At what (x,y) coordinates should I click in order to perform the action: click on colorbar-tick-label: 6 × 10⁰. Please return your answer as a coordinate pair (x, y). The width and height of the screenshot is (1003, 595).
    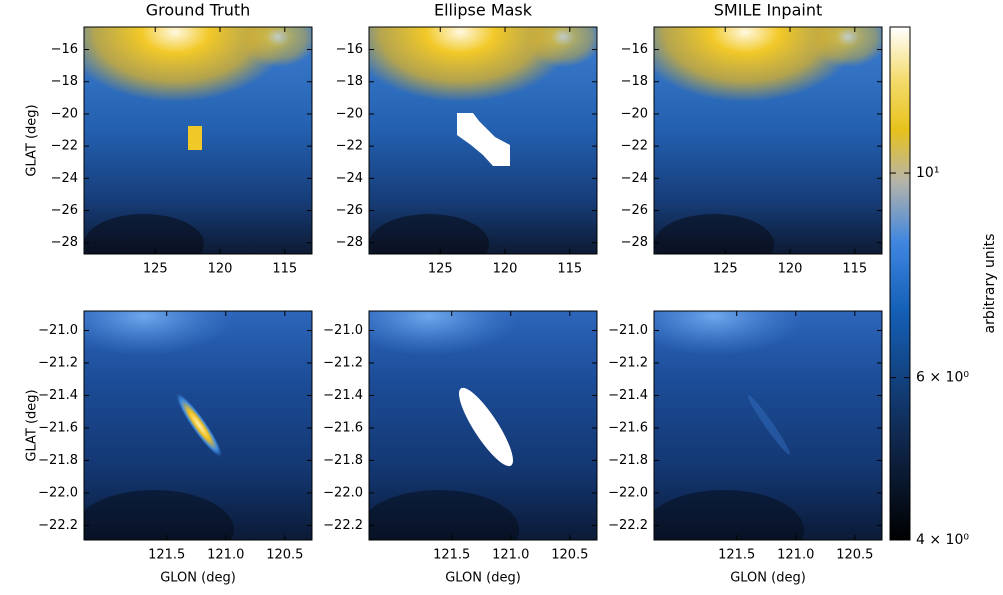
    Looking at the image, I should click on (942, 378).